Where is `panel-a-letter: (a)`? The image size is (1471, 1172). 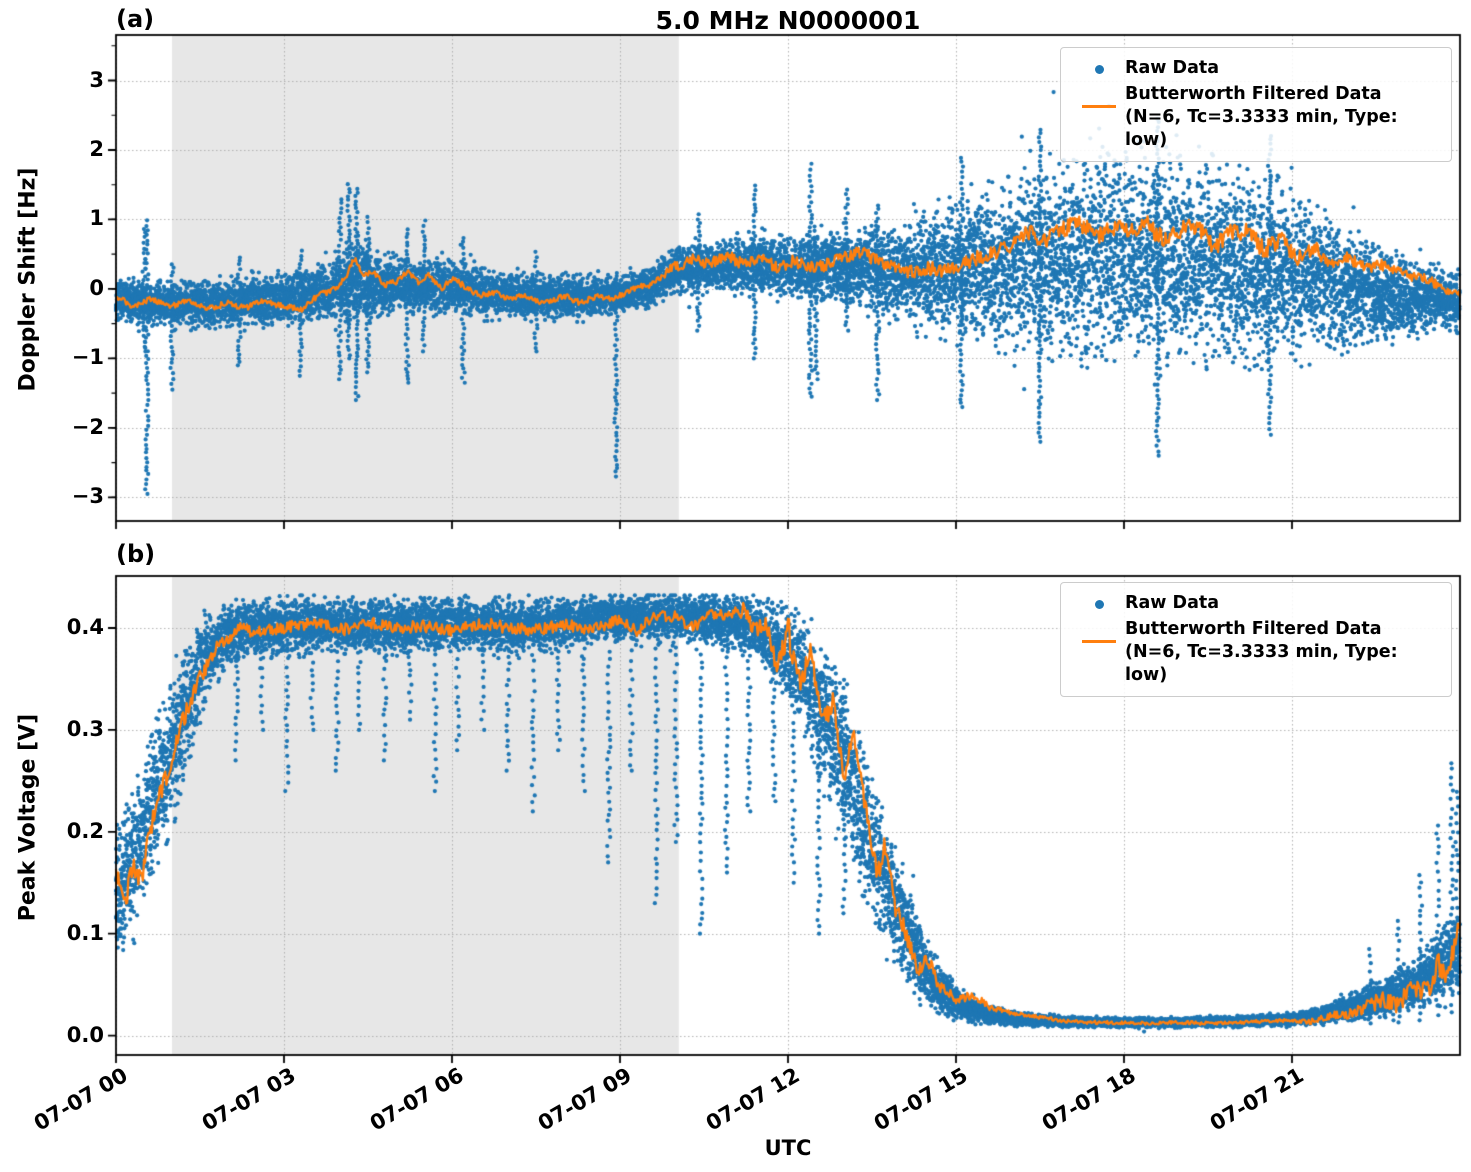
panel-a-letter: (a) is located at coordinates (135, 19).